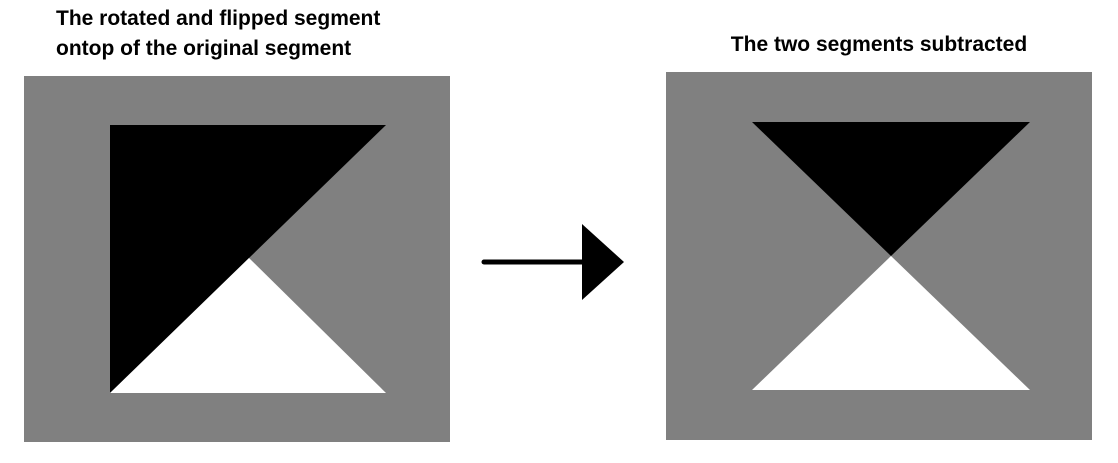 The height and width of the screenshot is (463, 1118). Describe the element at coordinates (603, 262) in the screenshot. I see `arrow-head` at that location.